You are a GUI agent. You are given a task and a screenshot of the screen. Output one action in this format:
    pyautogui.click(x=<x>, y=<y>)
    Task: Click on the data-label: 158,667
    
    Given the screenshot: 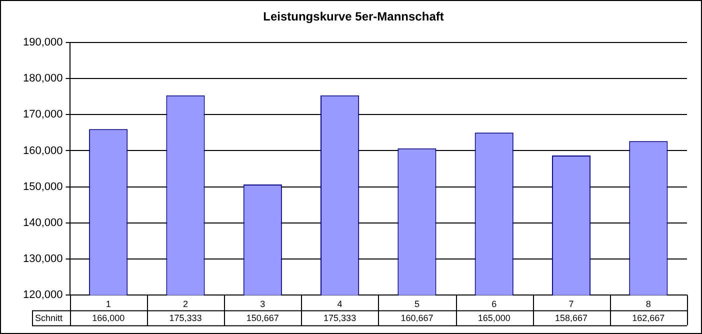 What is the action you would take?
    pyautogui.click(x=571, y=318)
    